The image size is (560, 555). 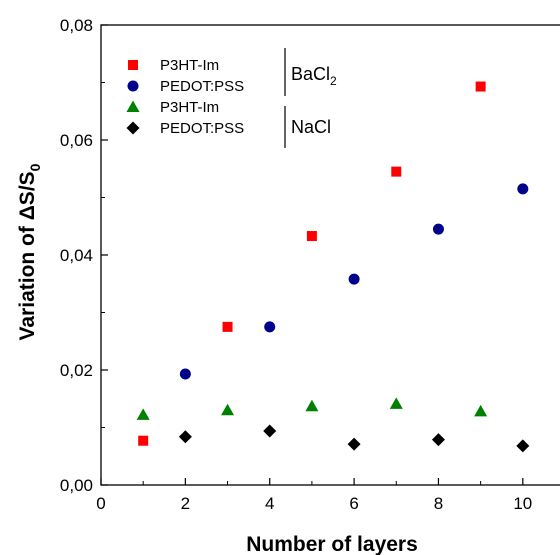 I want to click on x-axis: 0 2 4 6 8 10, so click(x=314, y=495).